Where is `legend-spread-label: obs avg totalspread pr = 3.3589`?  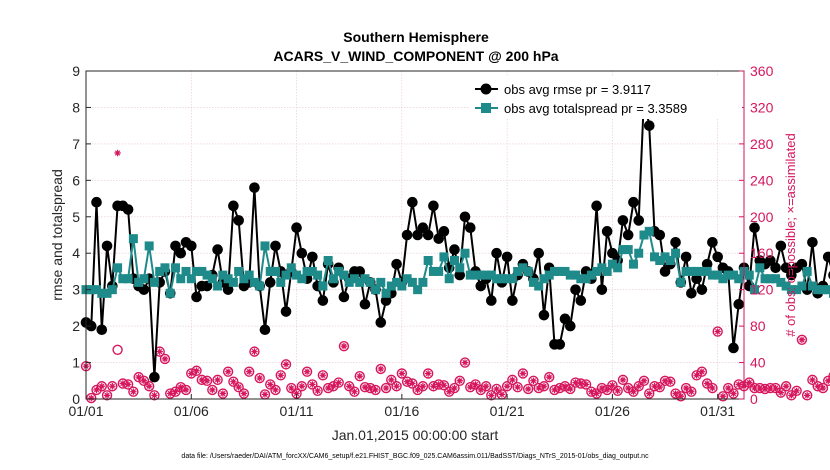 legend-spread-label: obs avg totalspread pr = 3.3589 is located at coordinates (595, 108).